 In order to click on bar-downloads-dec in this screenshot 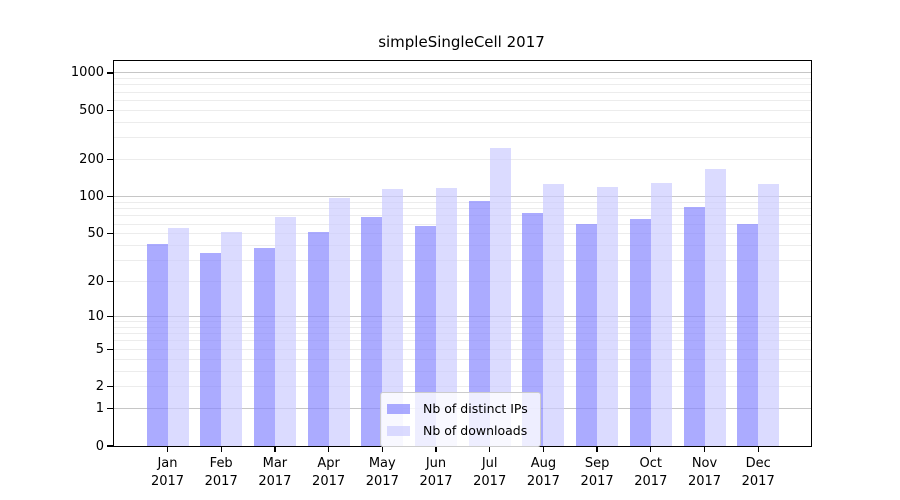, I will do `click(769, 314)`.